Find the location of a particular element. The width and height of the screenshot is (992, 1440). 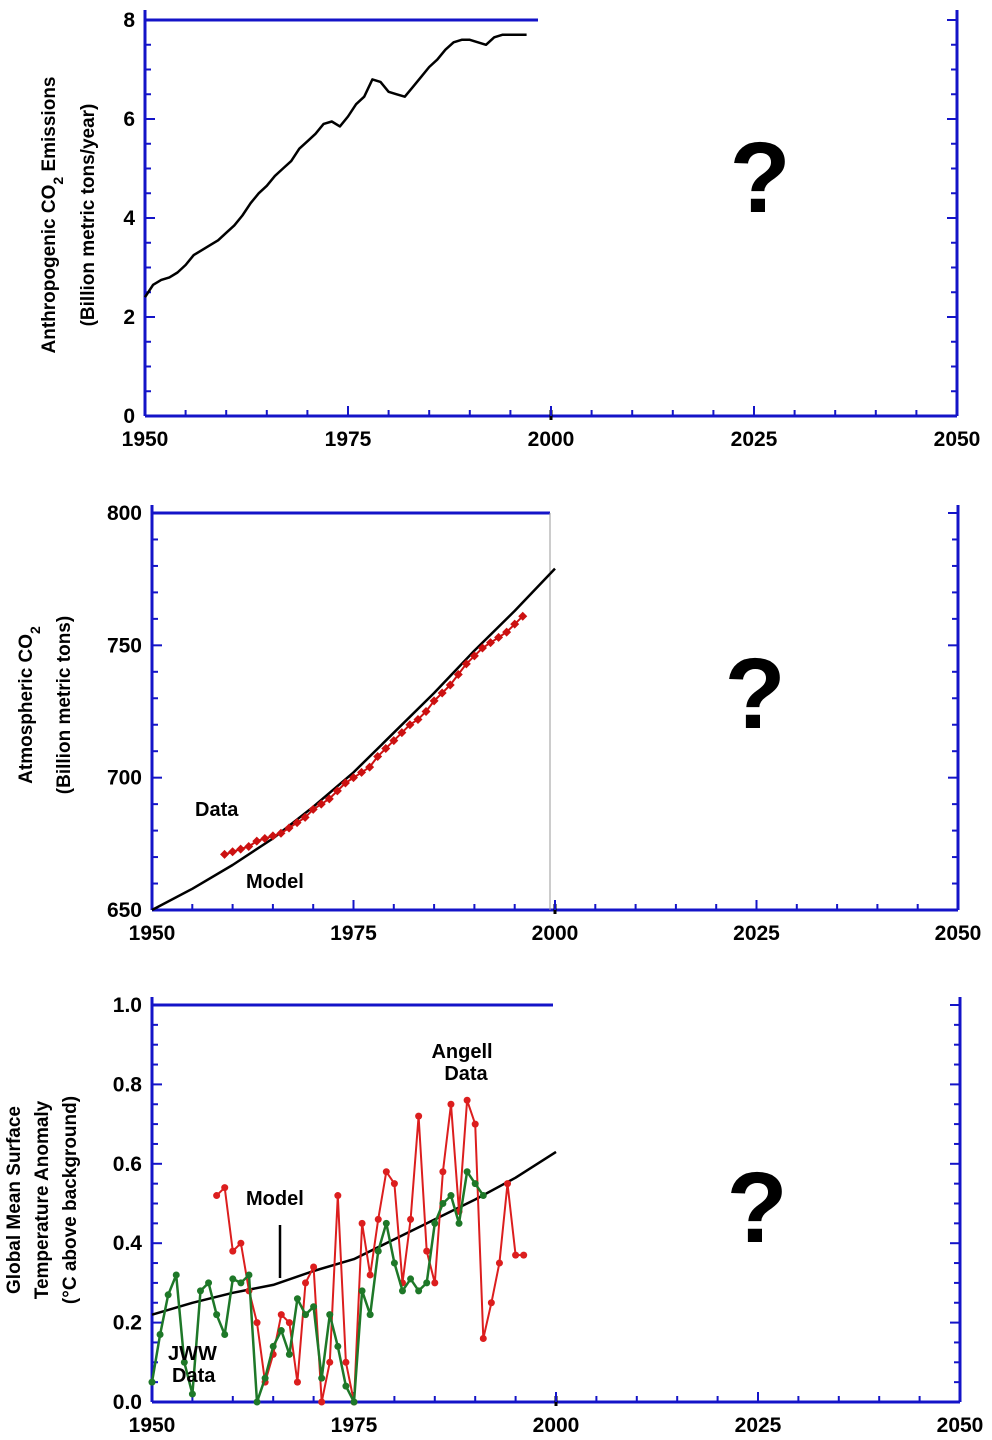

y-tick-label: 0.8 is located at coordinates (128, 1084).